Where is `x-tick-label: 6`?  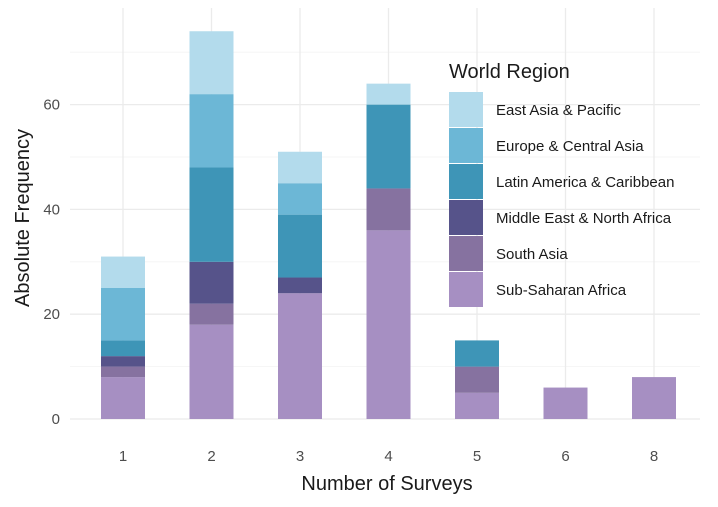 x-tick-label: 6 is located at coordinates (565, 456).